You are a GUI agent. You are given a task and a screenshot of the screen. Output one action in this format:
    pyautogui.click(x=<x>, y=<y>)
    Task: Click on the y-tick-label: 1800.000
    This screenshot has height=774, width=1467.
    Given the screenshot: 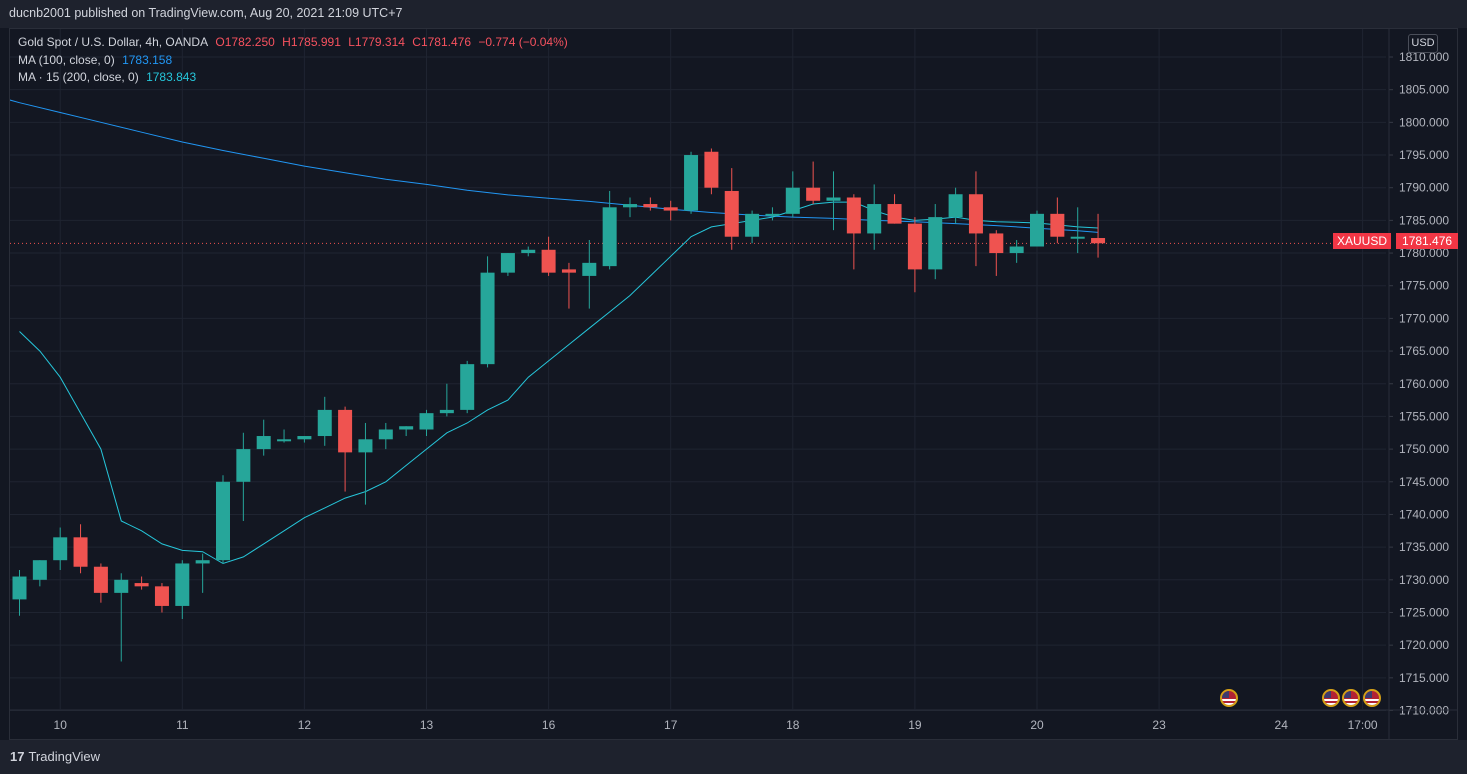 What is the action you would take?
    pyautogui.click(x=1424, y=122)
    